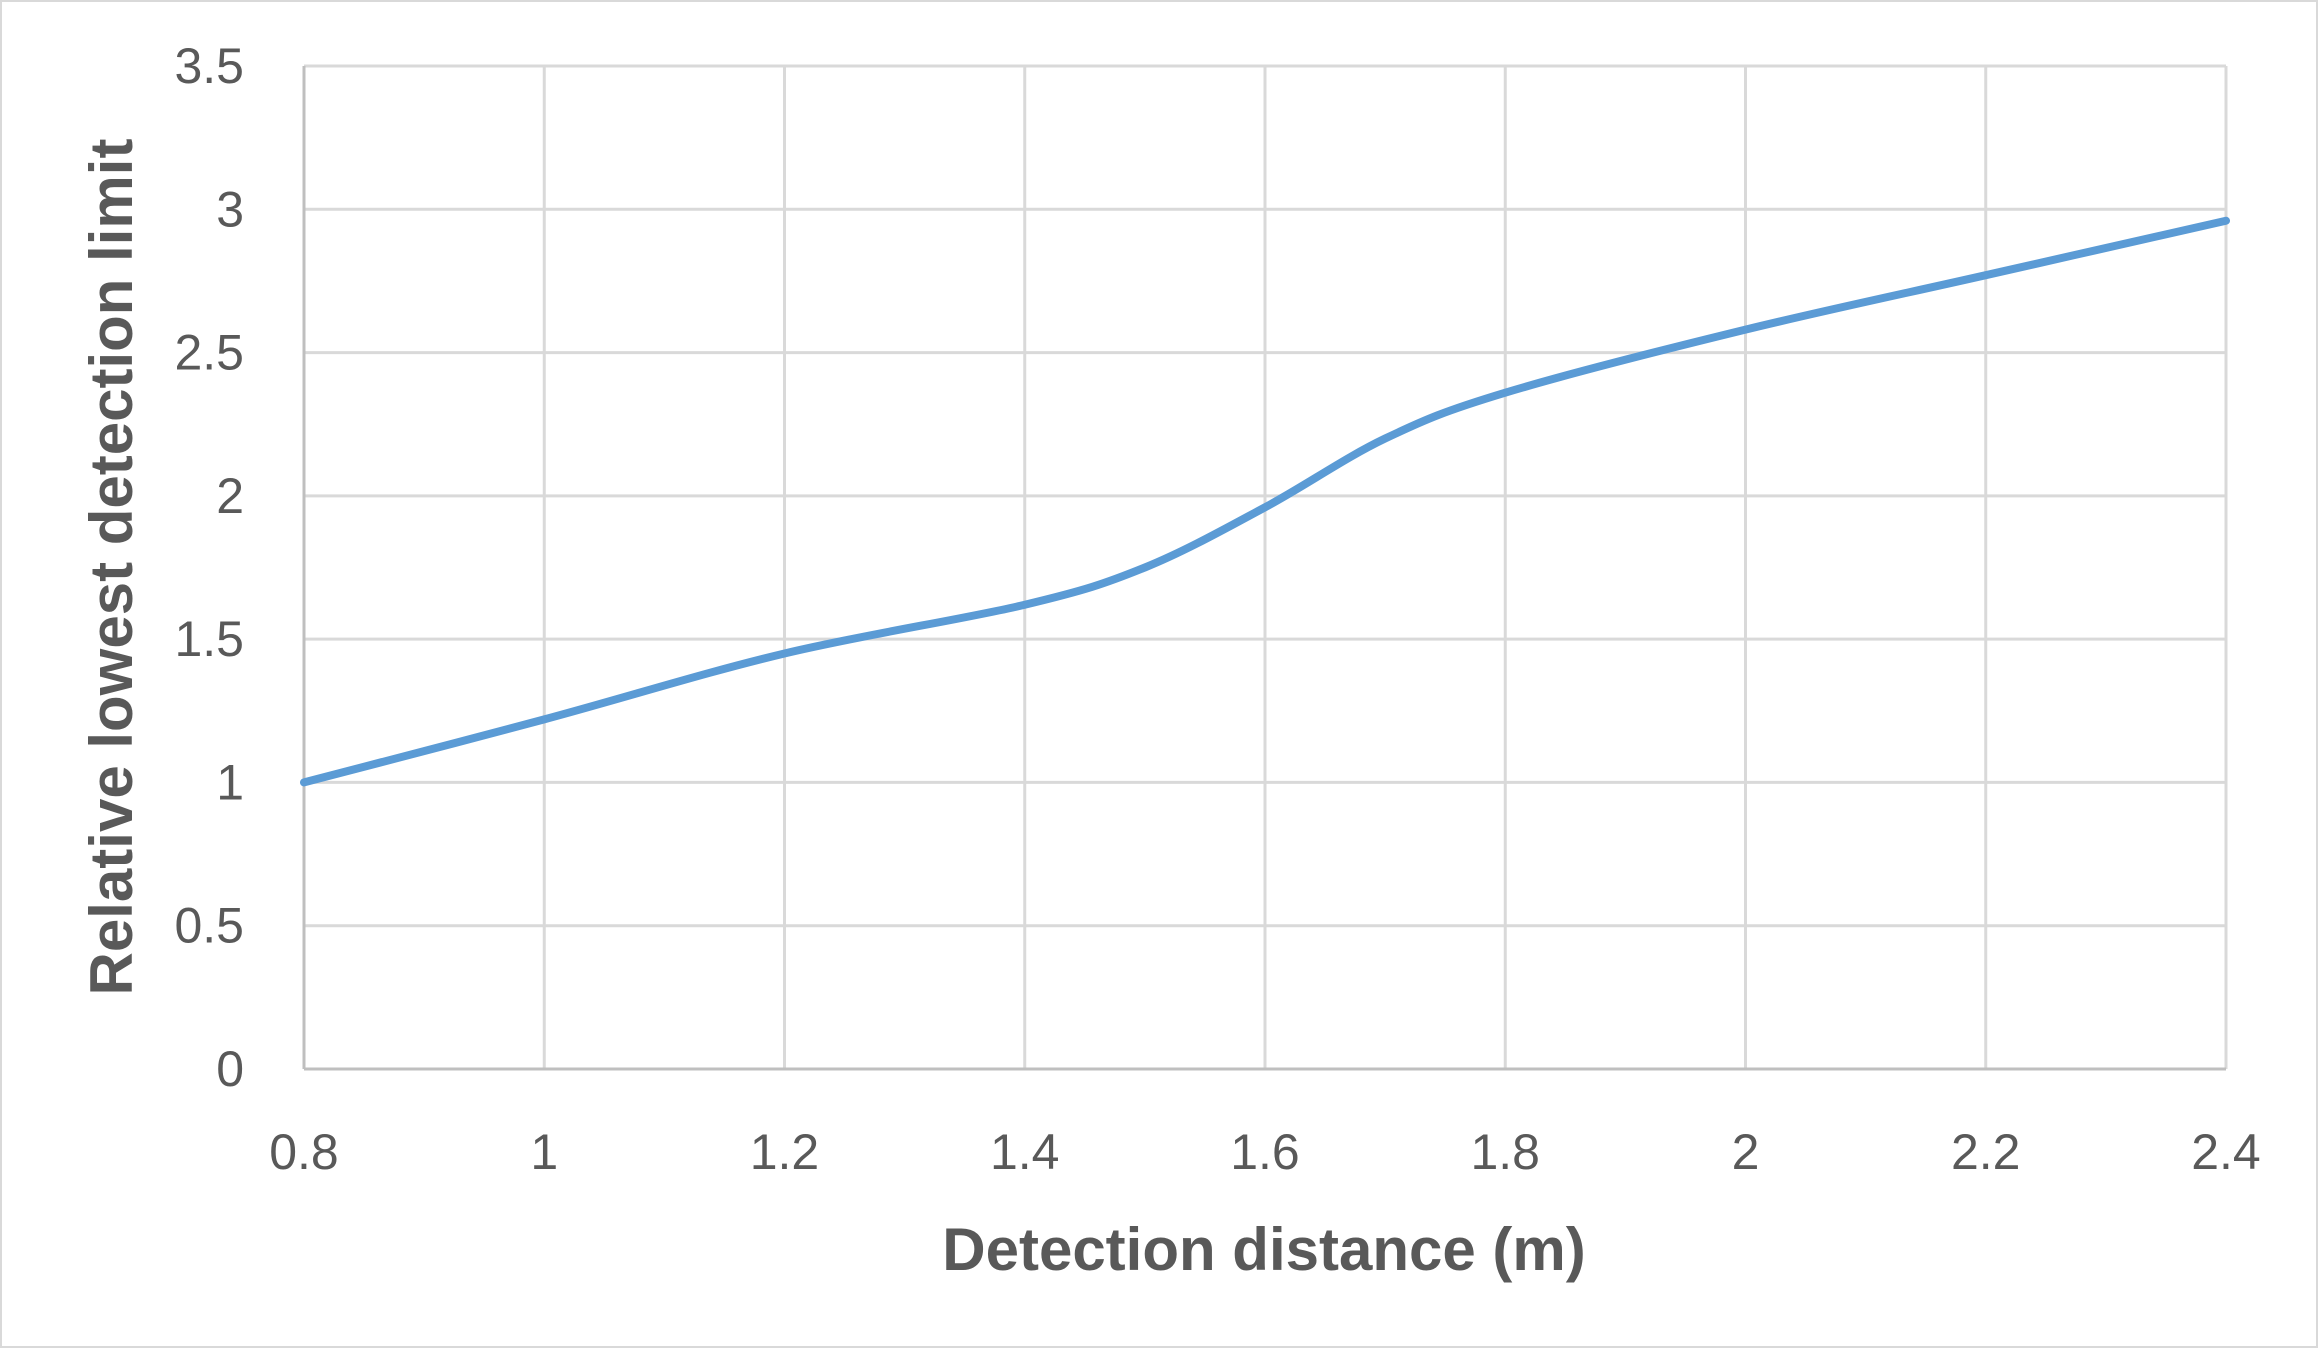  What do you see at coordinates (1025, 1152) in the screenshot?
I see `x-tick-label: 1.4` at bounding box center [1025, 1152].